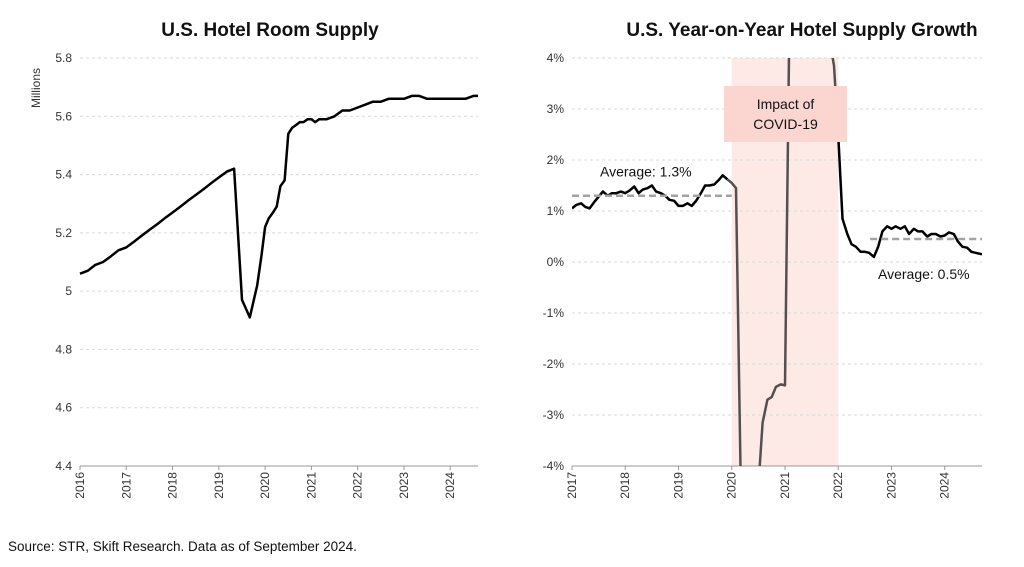 This screenshot has width=1024, height=567. I want to click on supply-xtick-label: 2023, so click(404, 485).